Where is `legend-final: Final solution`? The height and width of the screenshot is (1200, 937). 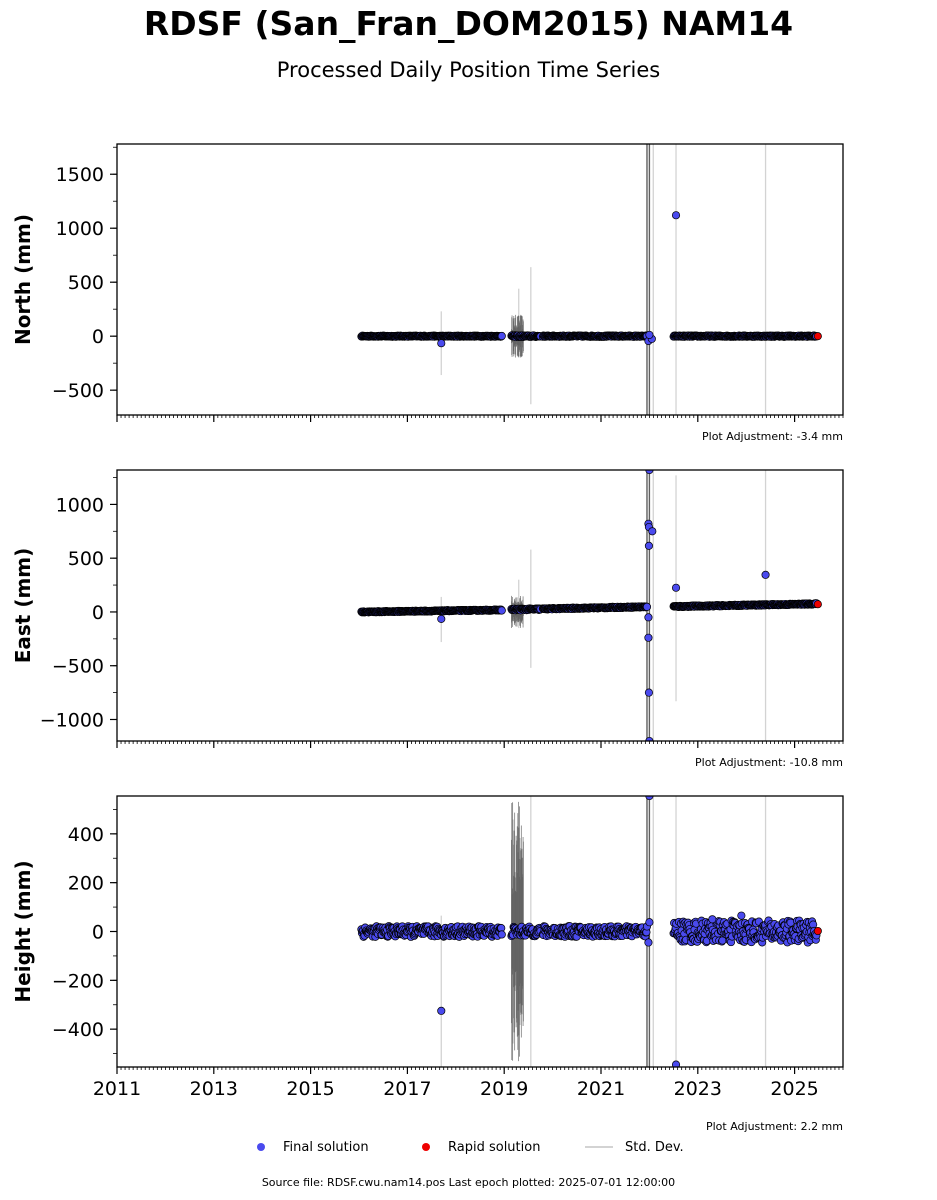
legend-final: Final solution is located at coordinates (313, 1147).